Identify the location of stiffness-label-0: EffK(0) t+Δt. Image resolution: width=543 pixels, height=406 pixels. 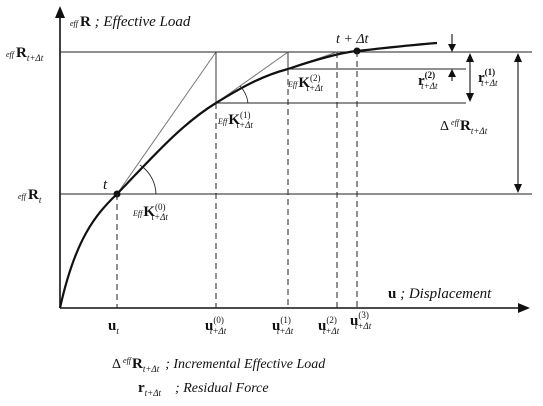
(150, 212).